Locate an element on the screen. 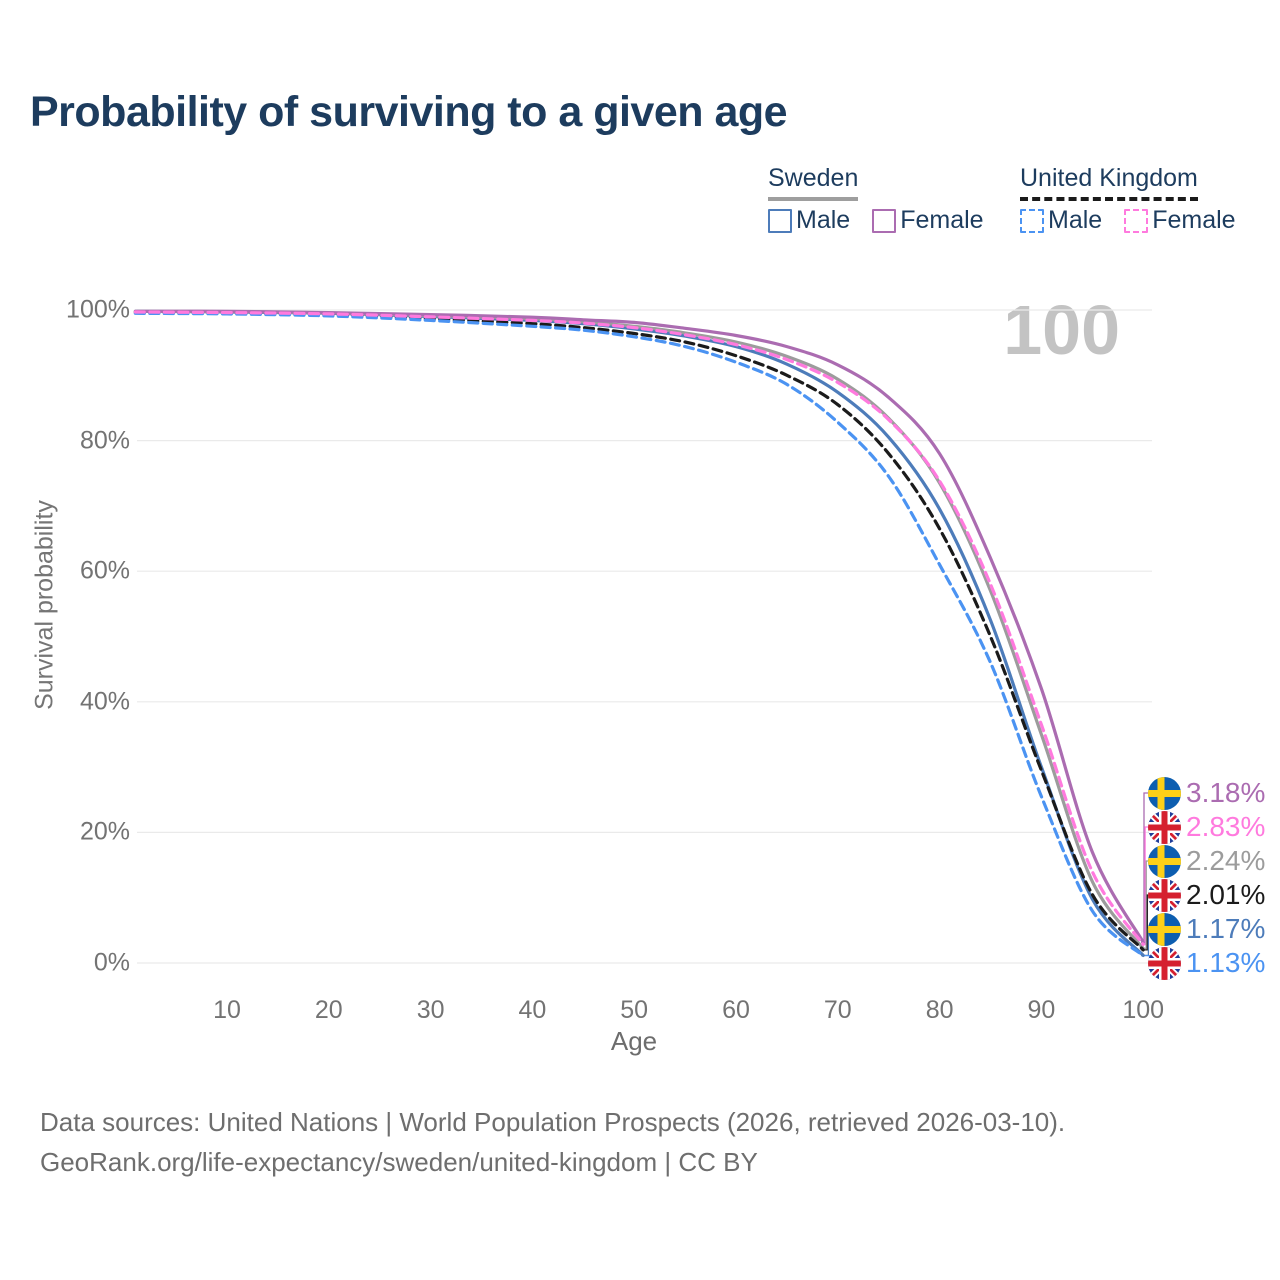 The image size is (1280, 1280). legend-row-united-kingdom: Male Female is located at coordinates (1128, 220).